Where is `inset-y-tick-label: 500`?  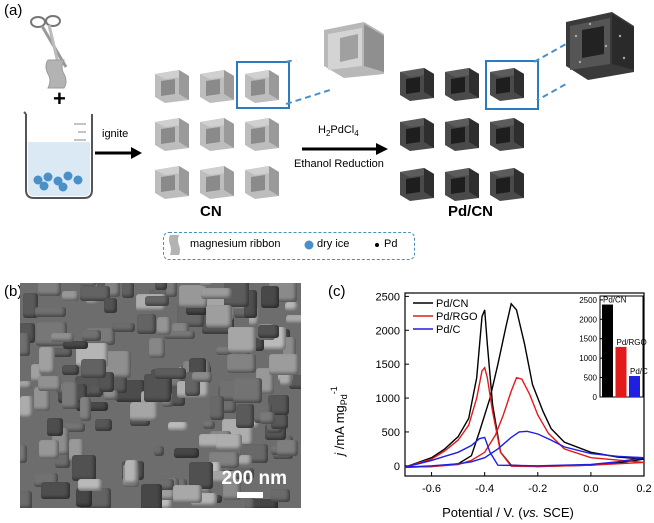 inset-y-tick-label: 500 is located at coordinates (591, 378).